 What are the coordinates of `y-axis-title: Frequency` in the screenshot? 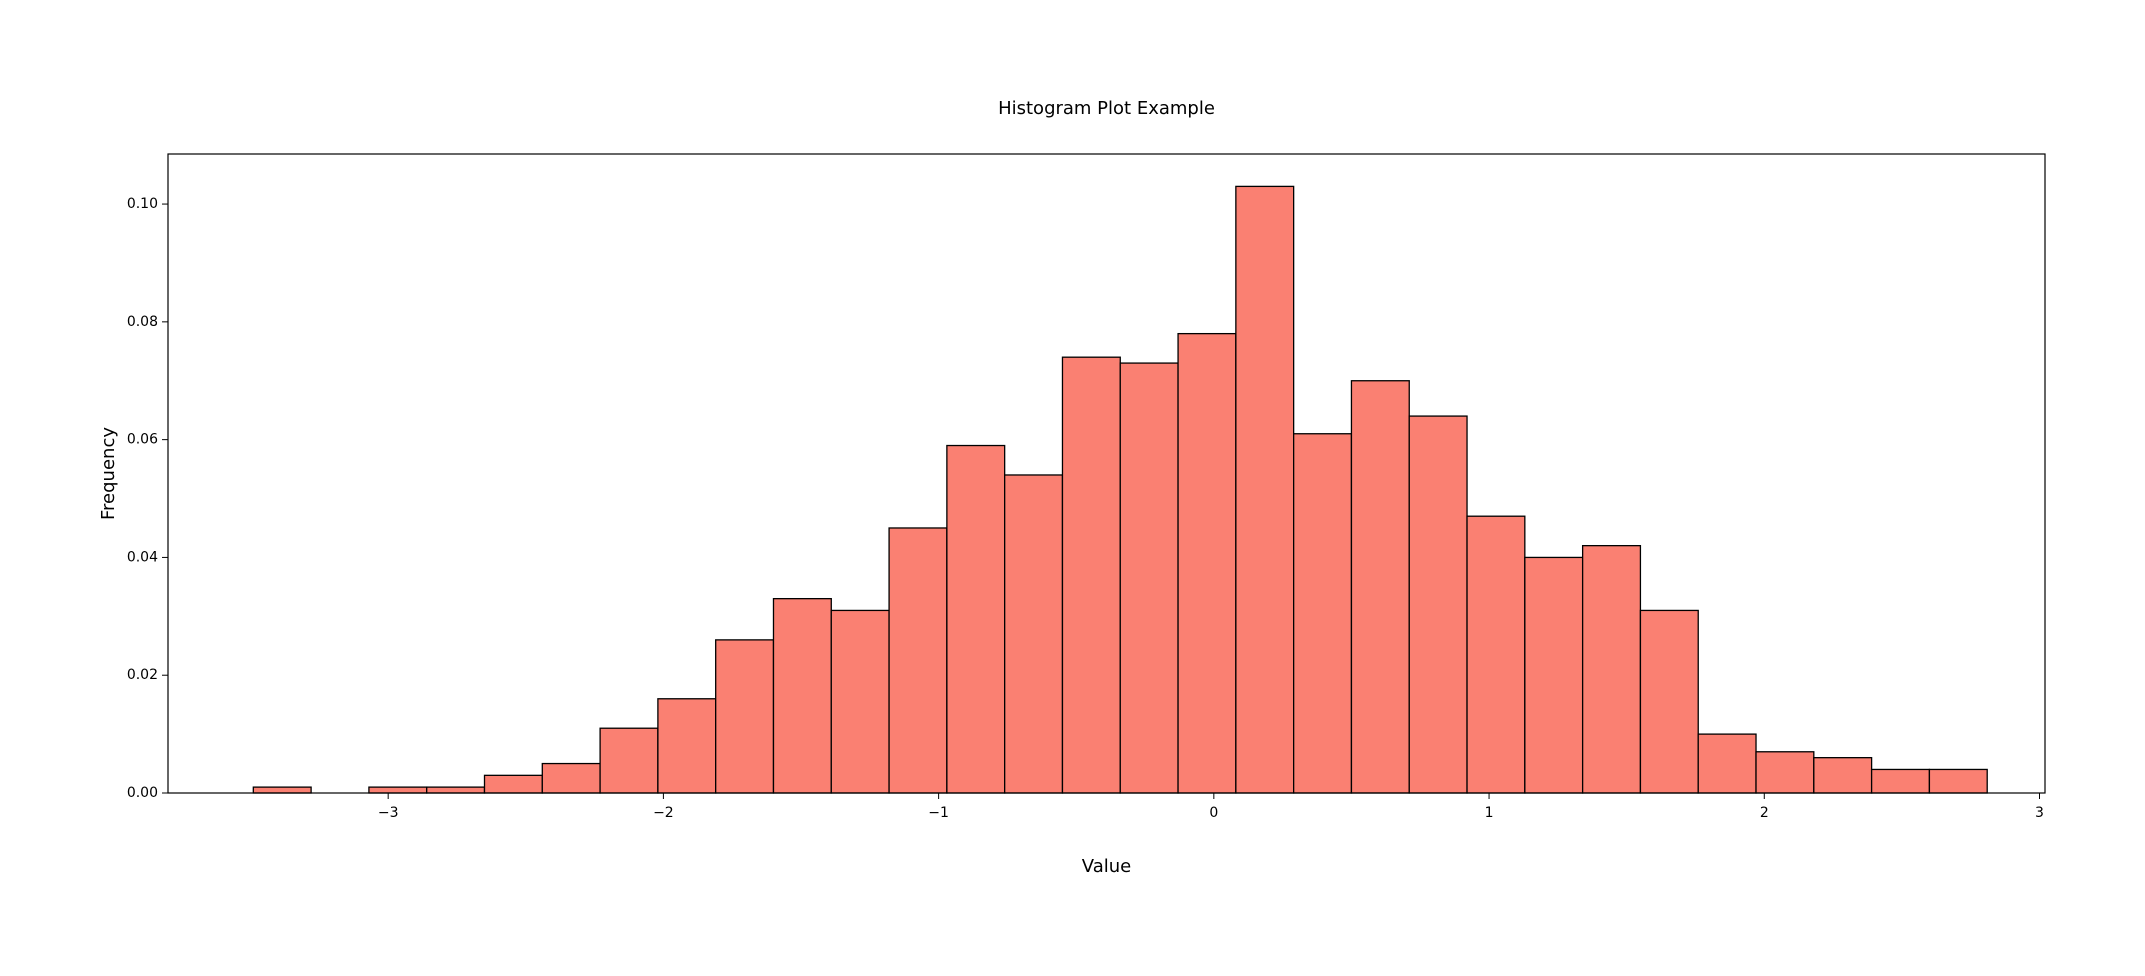 It's located at (108, 473).